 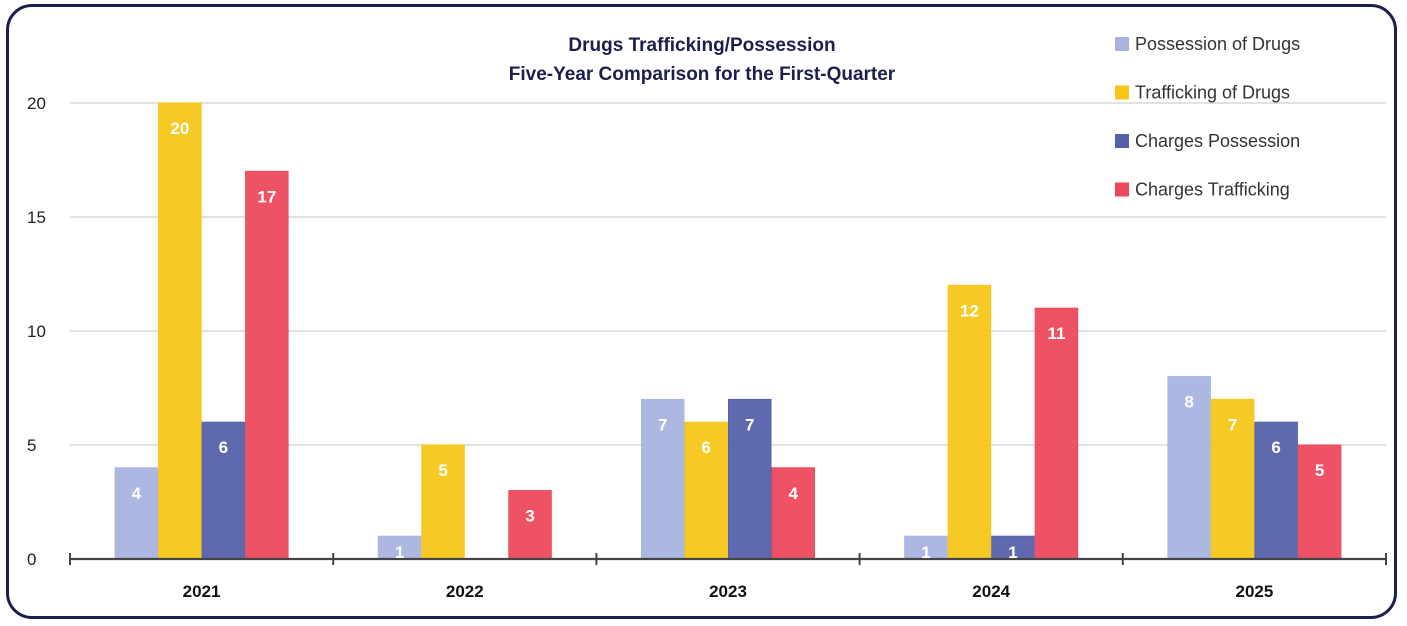 I want to click on legend-label: Charges Possession, so click(x=1217, y=141).